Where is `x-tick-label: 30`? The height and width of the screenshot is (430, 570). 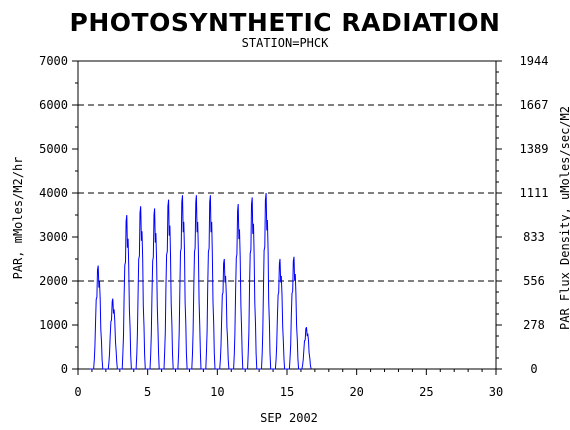 x-tick-label: 30 is located at coordinates (496, 392).